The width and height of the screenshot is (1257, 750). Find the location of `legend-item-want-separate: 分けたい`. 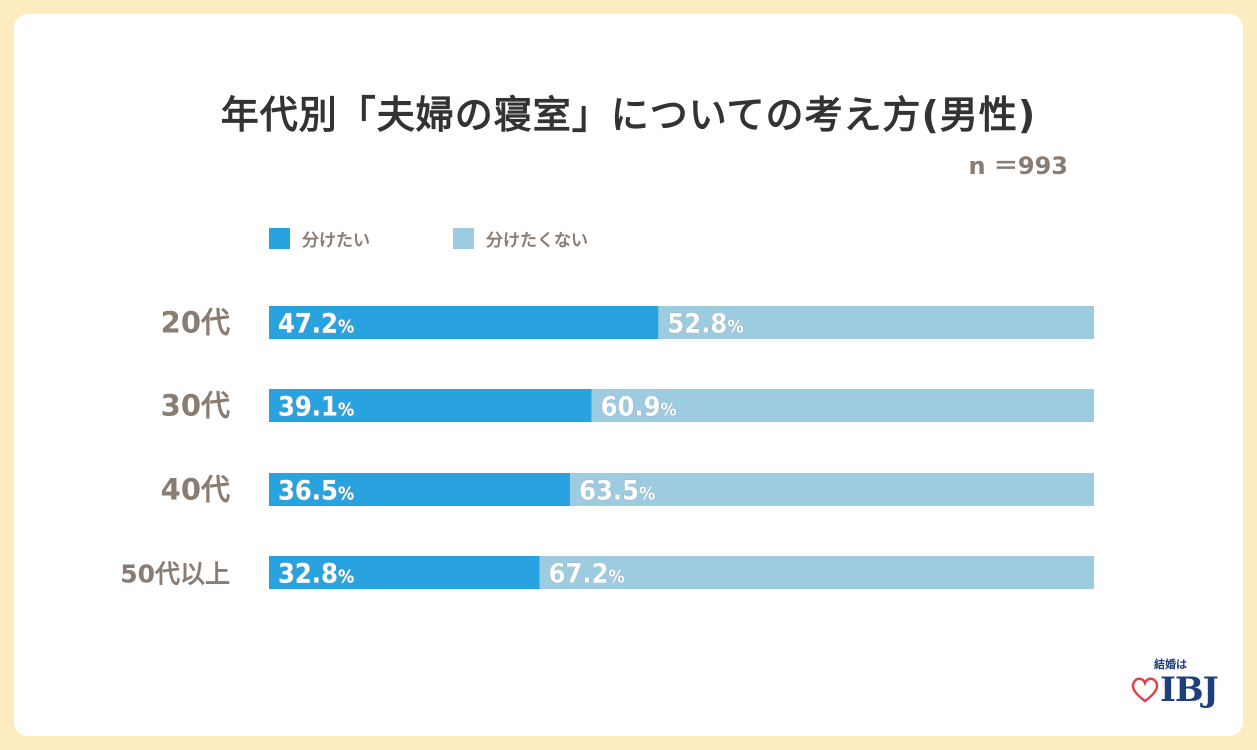

legend-item-want-separate: 分けたい is located at coordinates (319, 239).